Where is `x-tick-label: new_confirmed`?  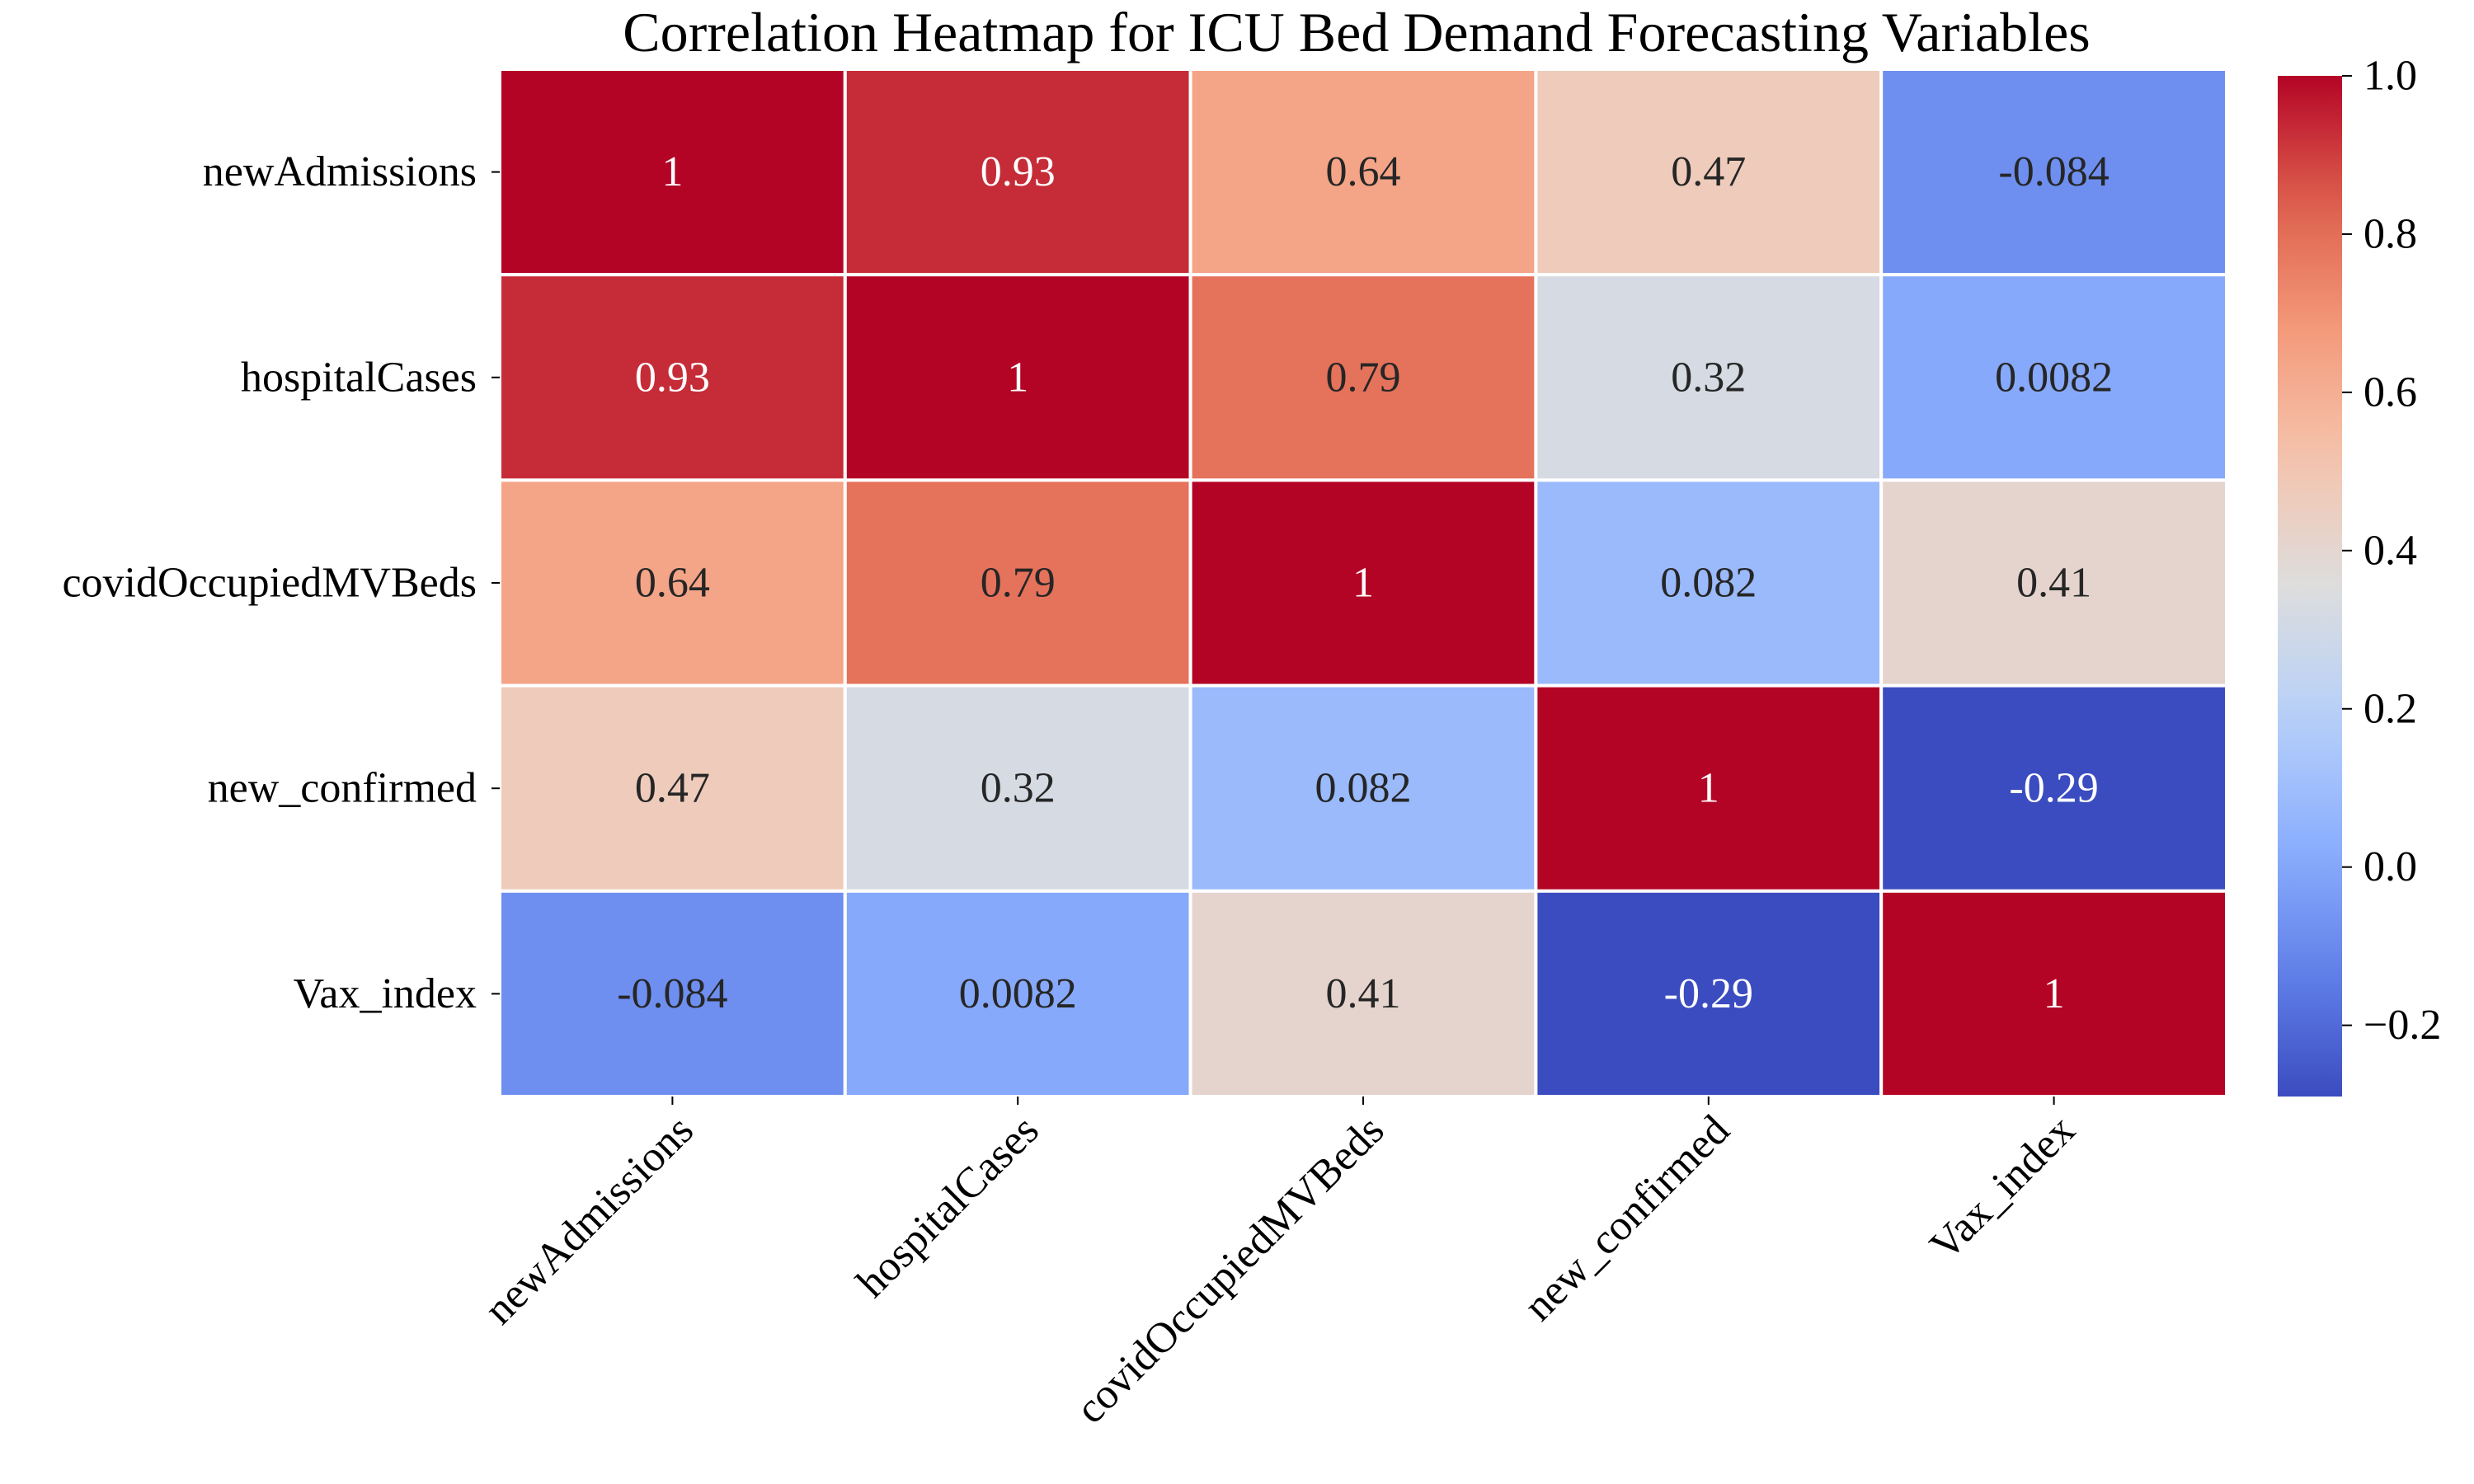 x-tick-label: new_confirmed is located at coordinates (1626, 1218).